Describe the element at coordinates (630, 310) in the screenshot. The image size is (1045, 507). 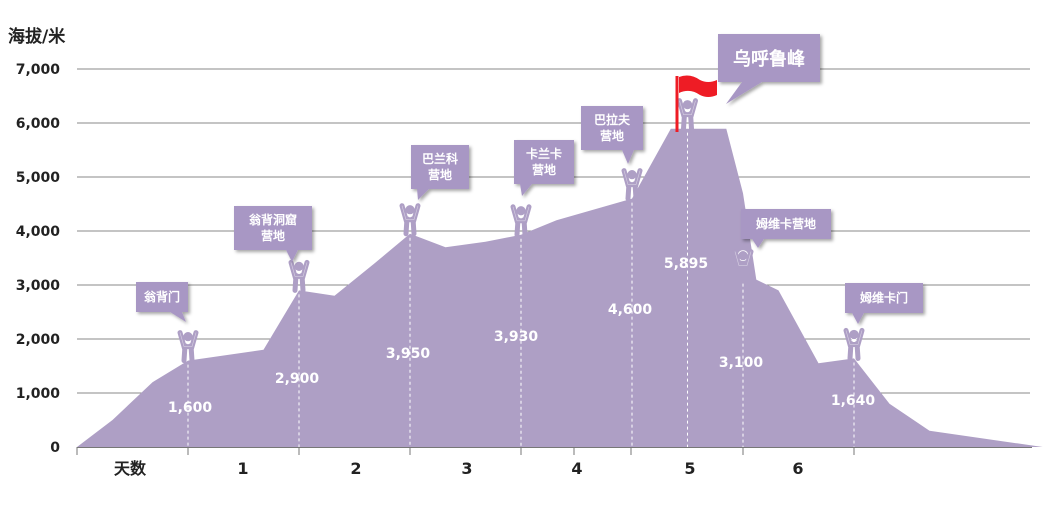
I see `altitude-label: 4,600` at that location.